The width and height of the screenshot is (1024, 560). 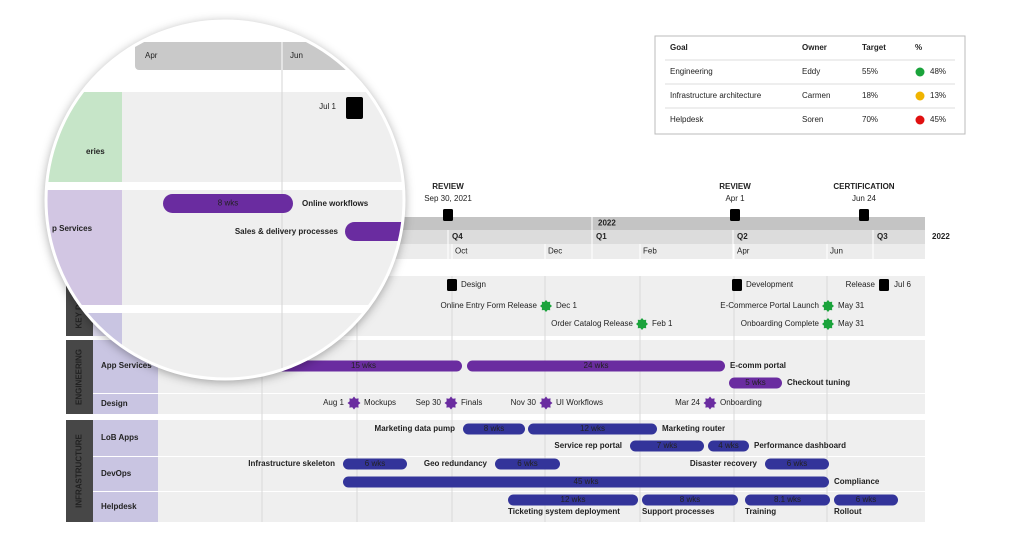 I want to click on milestone-label: Onboarding, so click(x=741, y=402).